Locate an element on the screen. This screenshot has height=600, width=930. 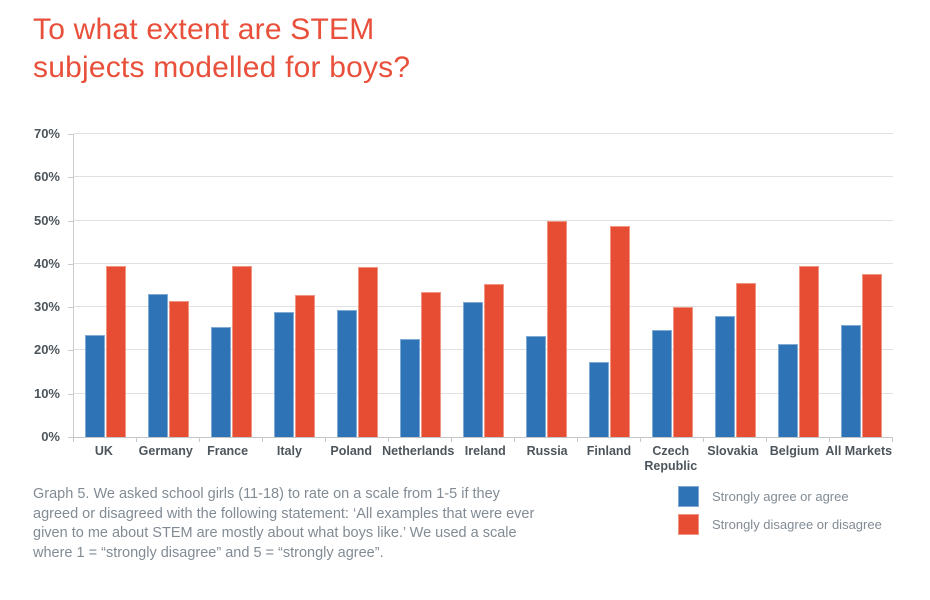
bar-group-france is located at coordinates (231, 285).